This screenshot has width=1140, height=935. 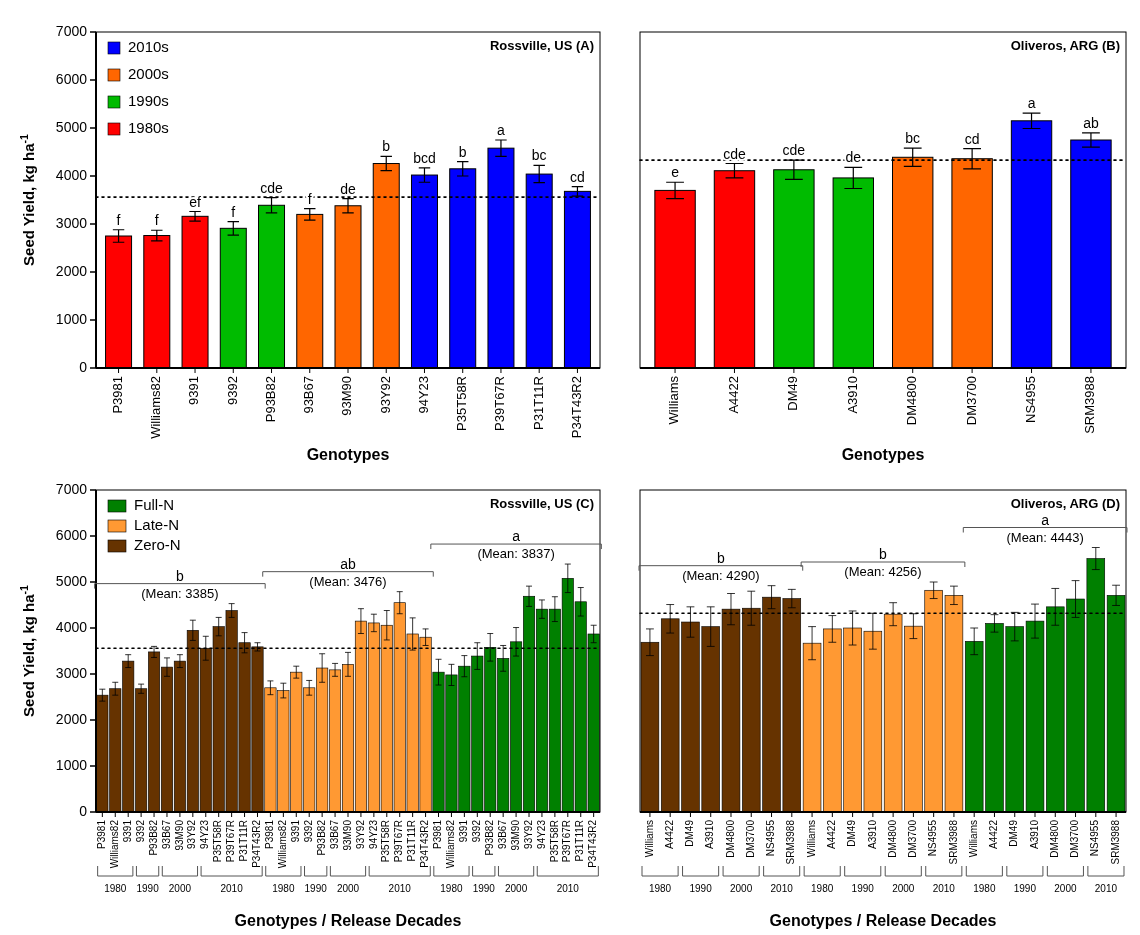 What do you see at coordinates (577, 176) in the screenshot?
I see `annotation: cd` at bounding box center [577, 176].